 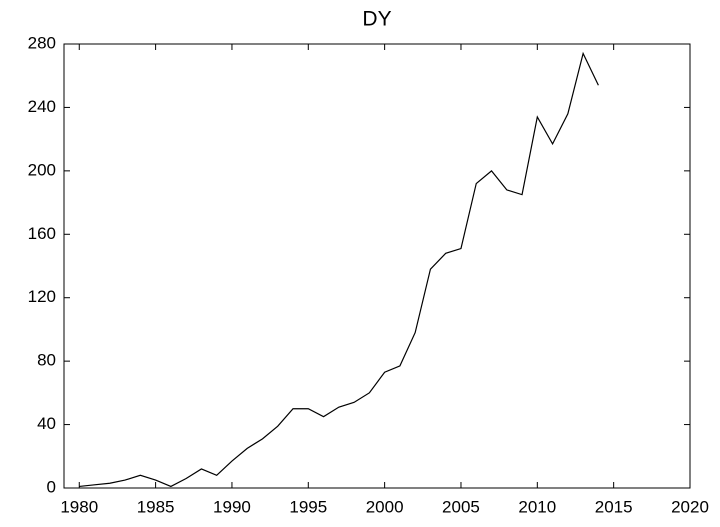 What do you see at coordinates (42, 42) in the screenshot?
I see `y-tick-label: 280` at bounding box center [42, 42].